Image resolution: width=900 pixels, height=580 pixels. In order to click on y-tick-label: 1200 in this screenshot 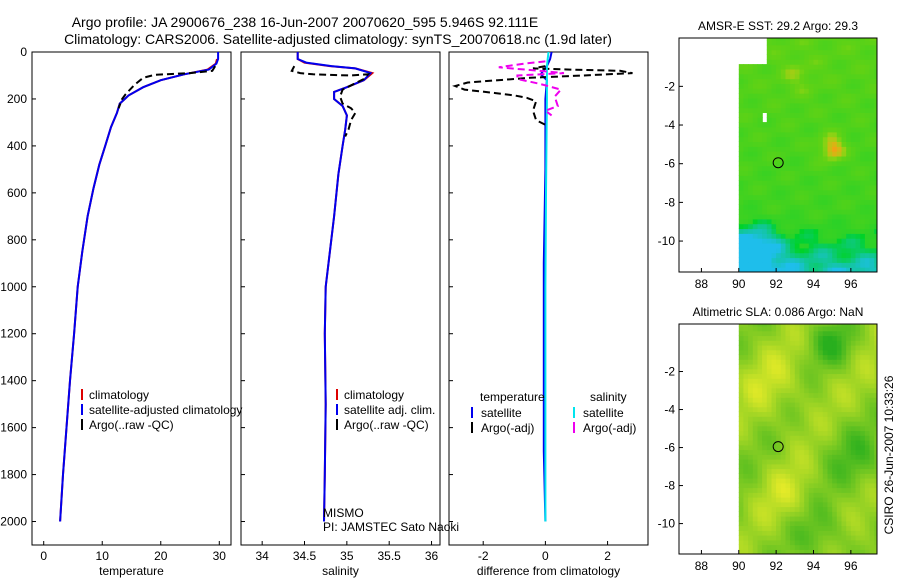, I will do `click(13, 334)`.